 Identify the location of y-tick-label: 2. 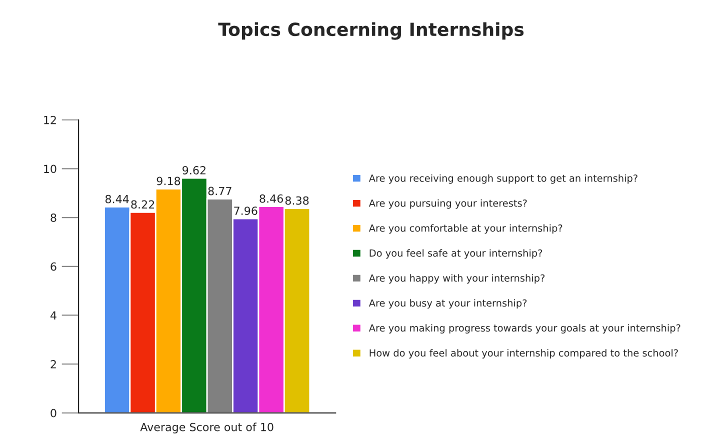
(53, 364).